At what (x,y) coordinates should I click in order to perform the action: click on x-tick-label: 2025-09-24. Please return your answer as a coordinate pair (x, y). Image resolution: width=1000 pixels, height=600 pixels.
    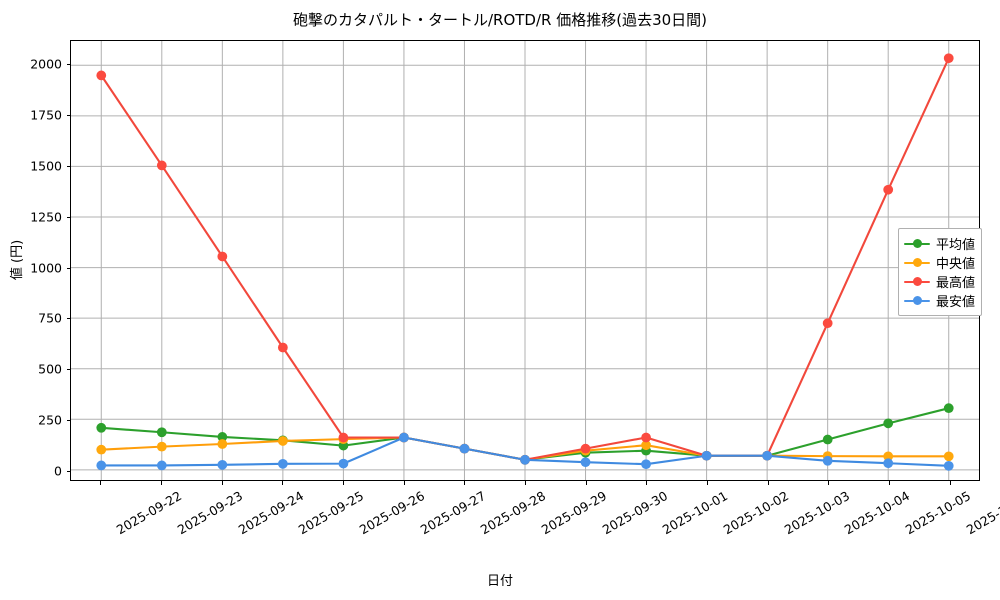
    Looking at the image, I should click on (270, 513).